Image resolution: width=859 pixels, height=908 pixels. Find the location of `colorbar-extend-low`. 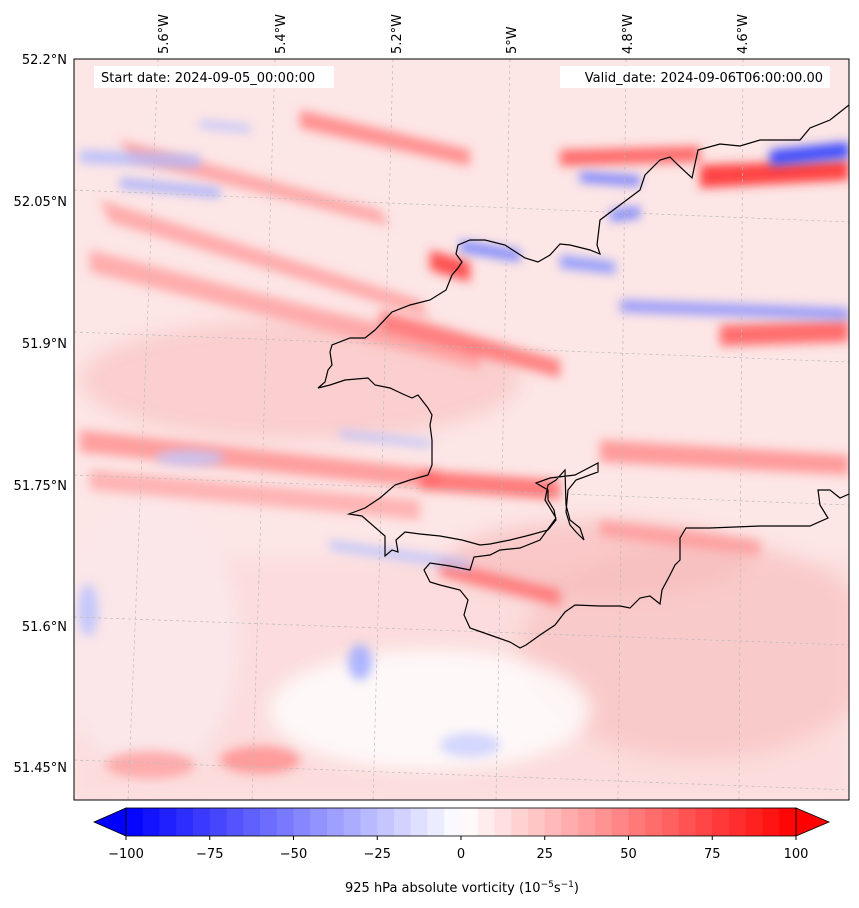

colorbar-extend-low is located at coordinates (110, 822).